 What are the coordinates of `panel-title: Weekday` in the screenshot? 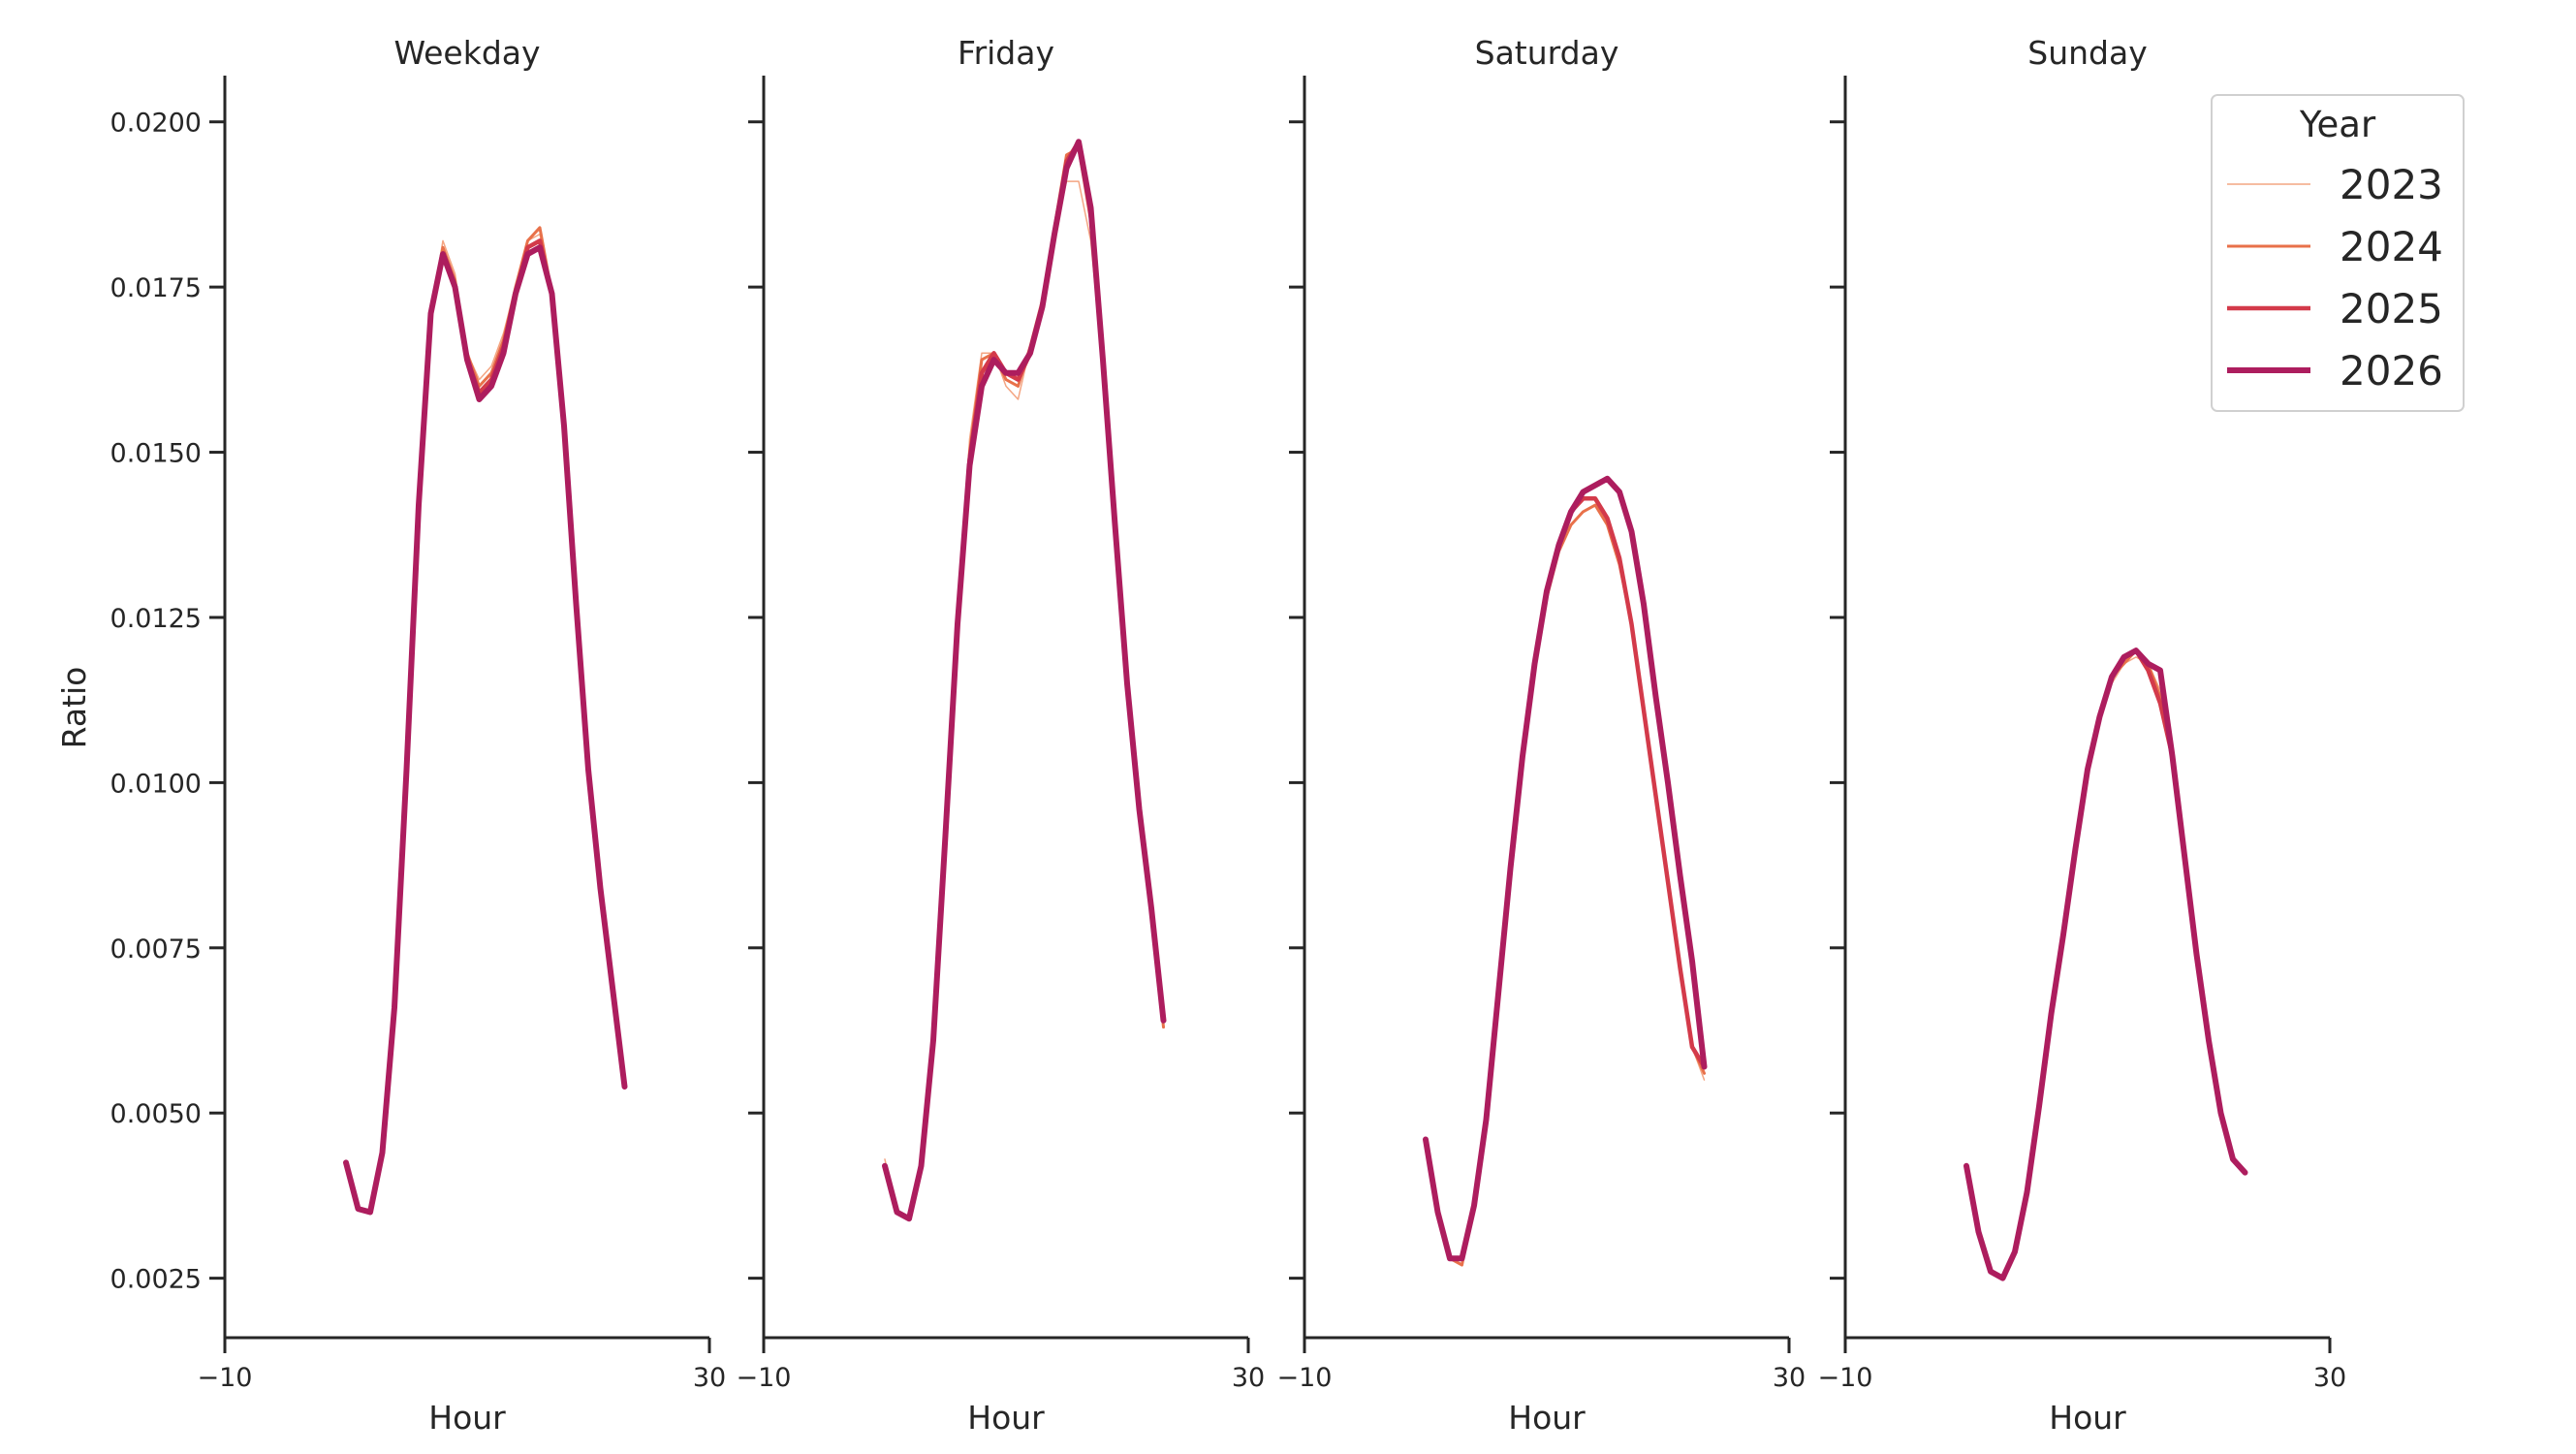 It's located at (466, 53).